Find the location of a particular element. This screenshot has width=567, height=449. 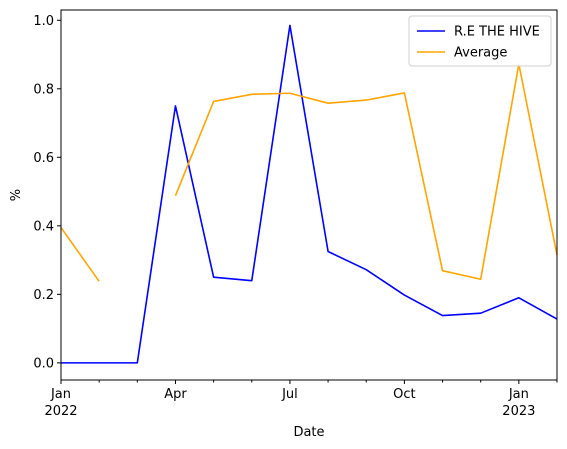

x-axis: Jan 2022 Apr Jul Oct Jan 2023 is located at coordinates (301, 399).